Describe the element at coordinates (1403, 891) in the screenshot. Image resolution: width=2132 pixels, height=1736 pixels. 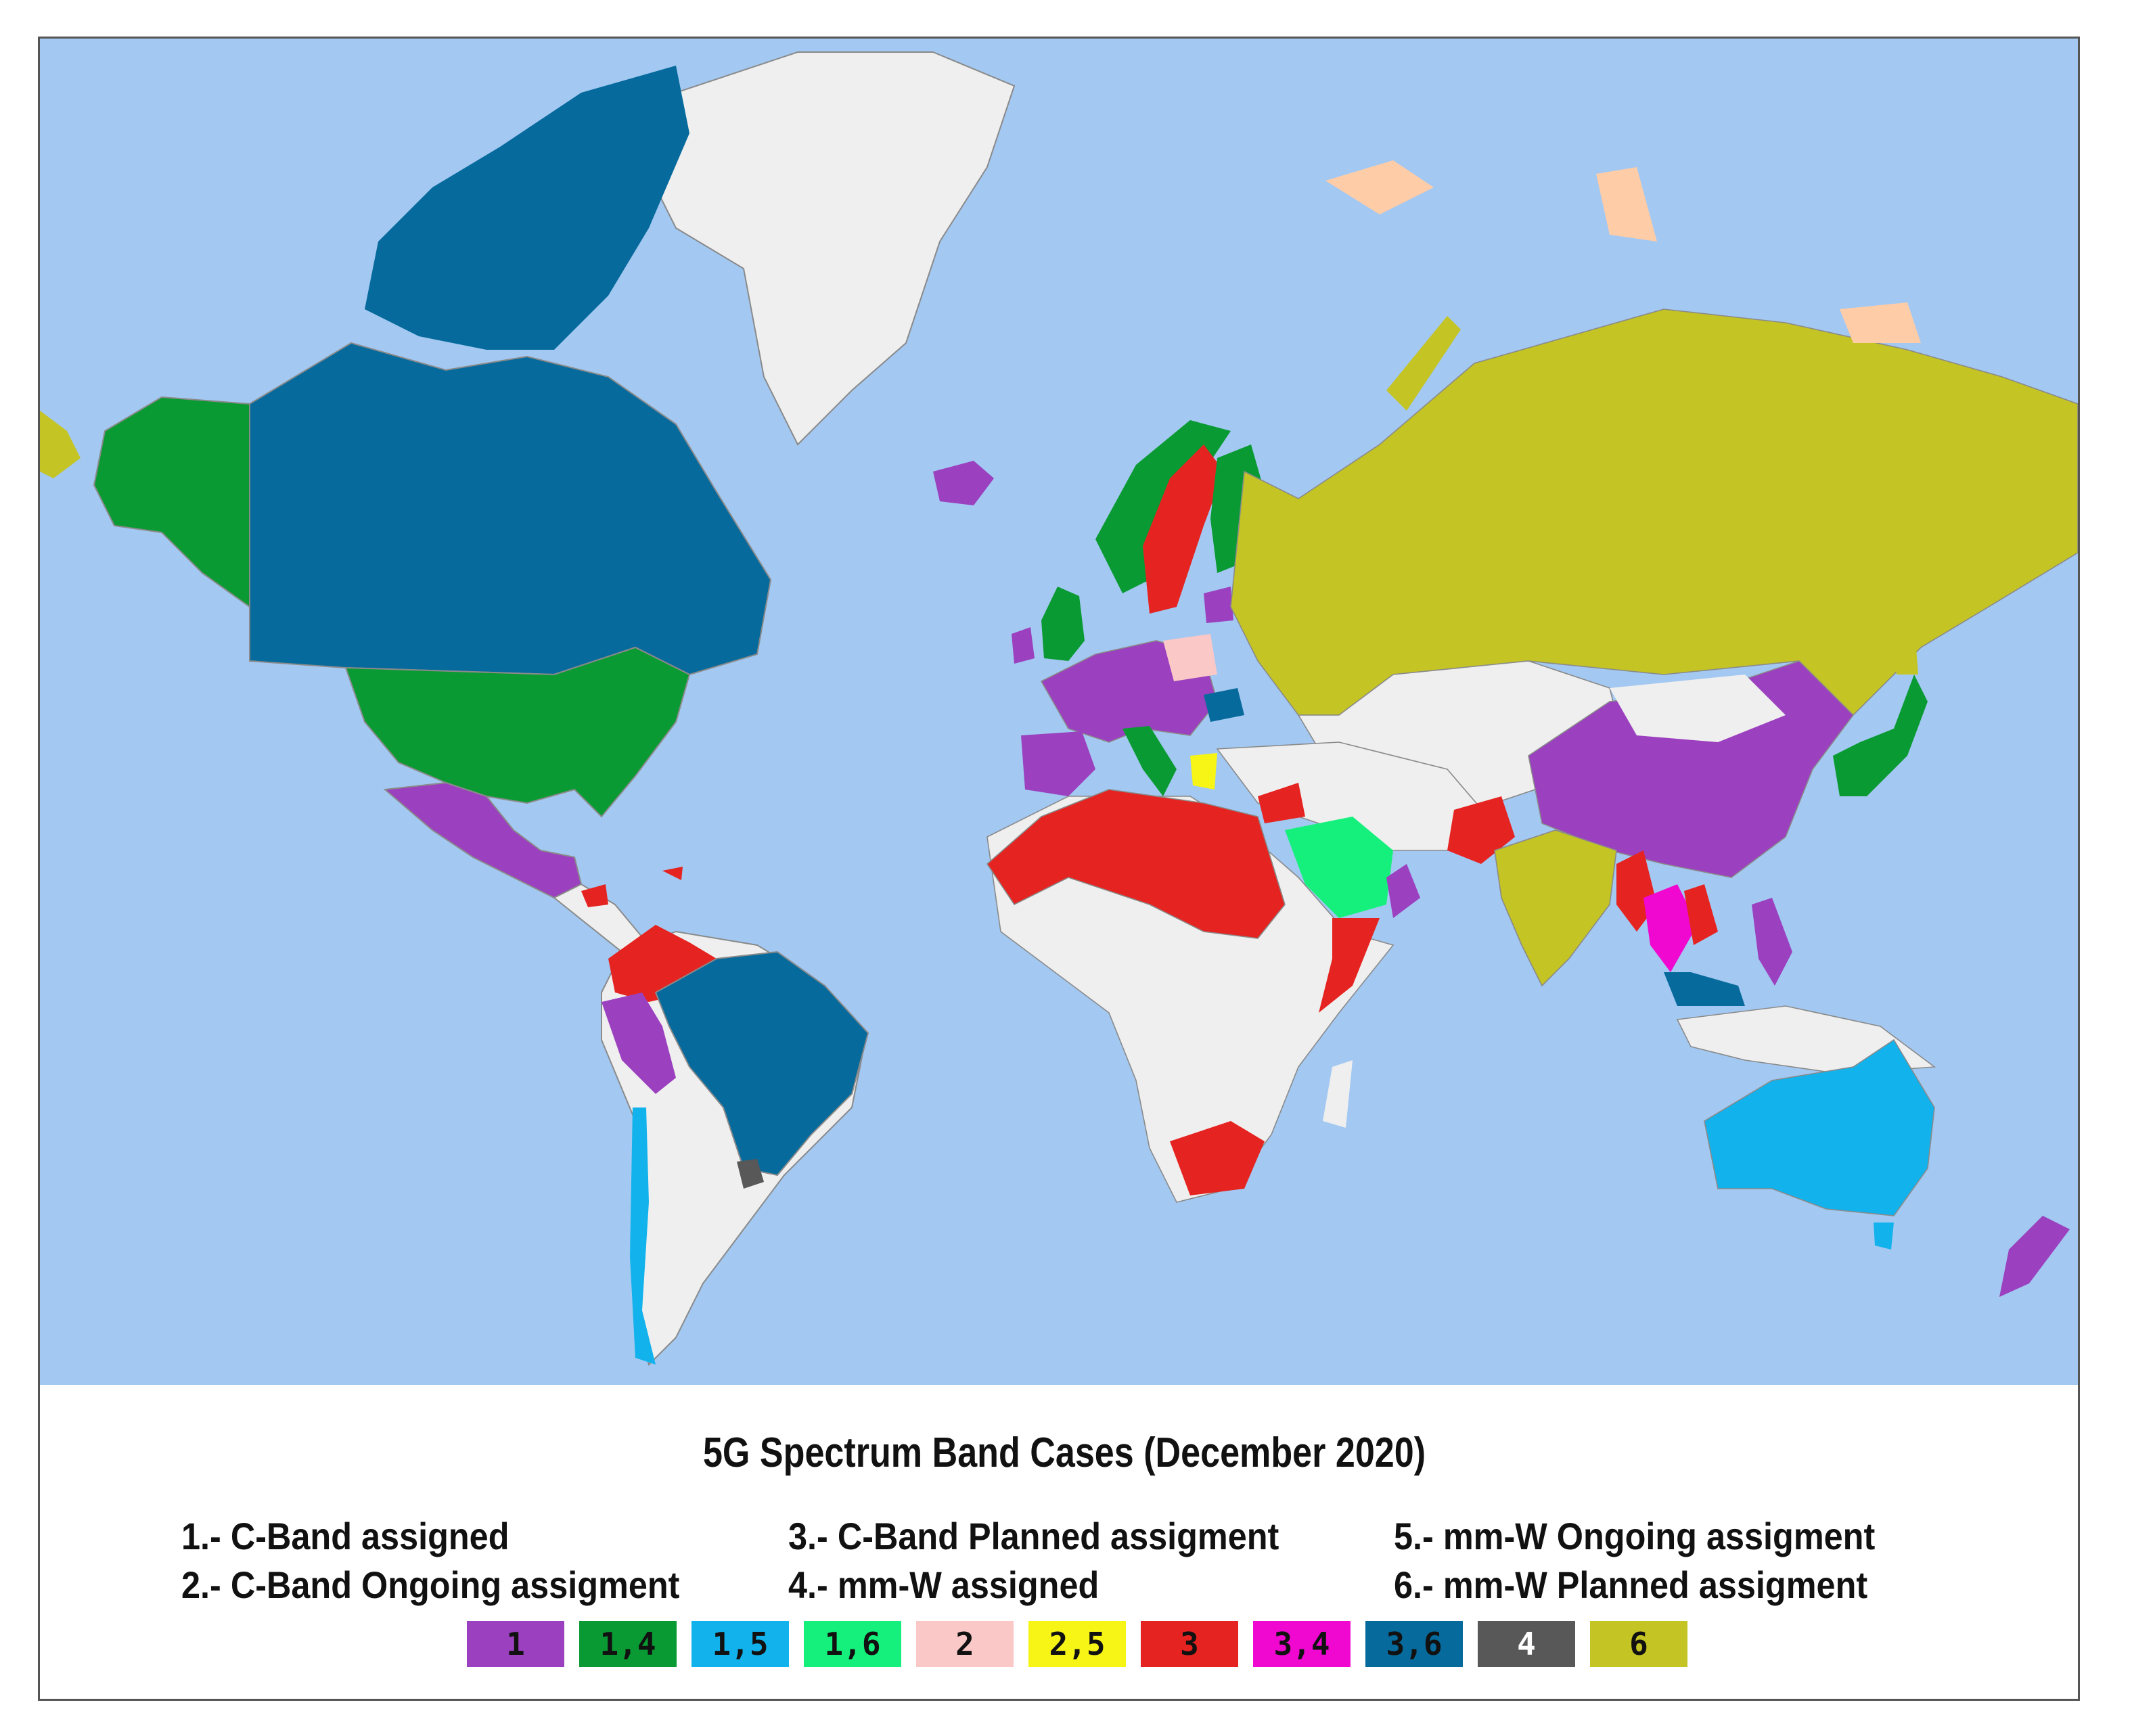
I see `oman` at that location.